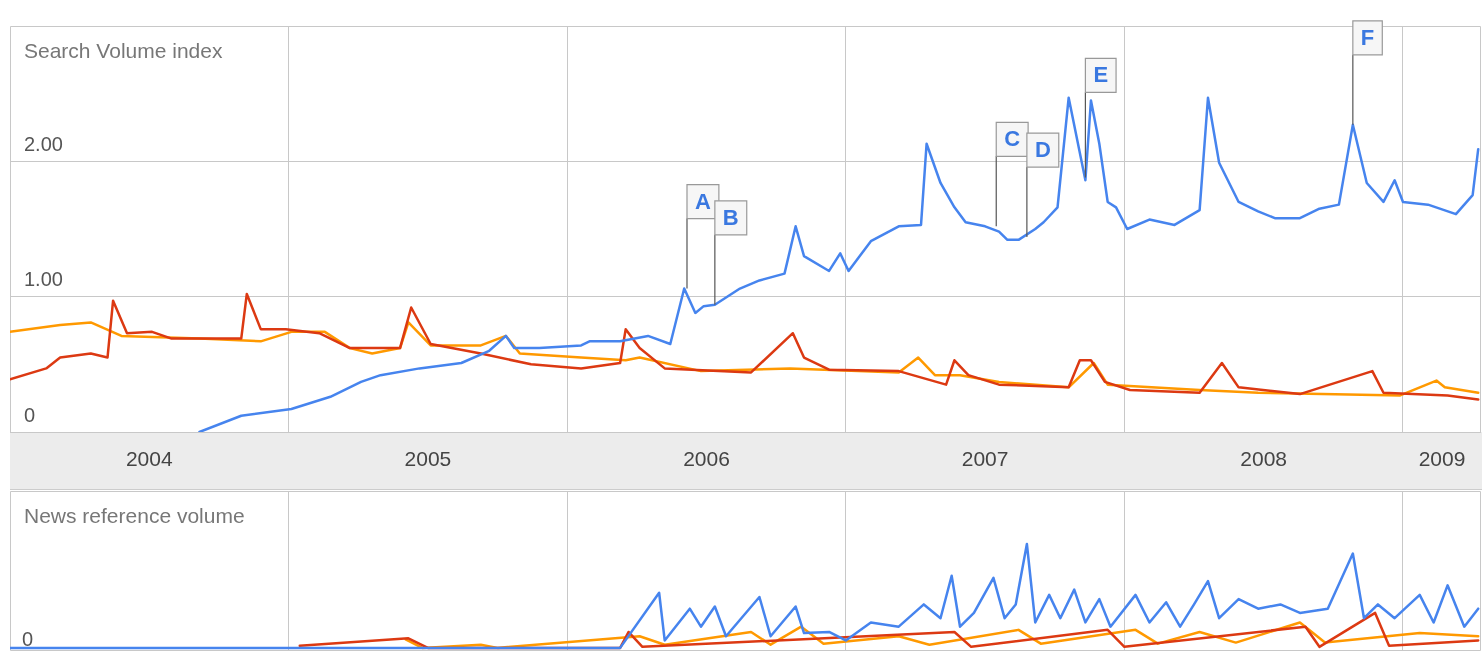 Image resolution: width=1482 pixels, height=653 pixels. What do you see at coordinates (730, 217) in the screenshot?
I see `annotation: B` at bounding box center [730, 217].